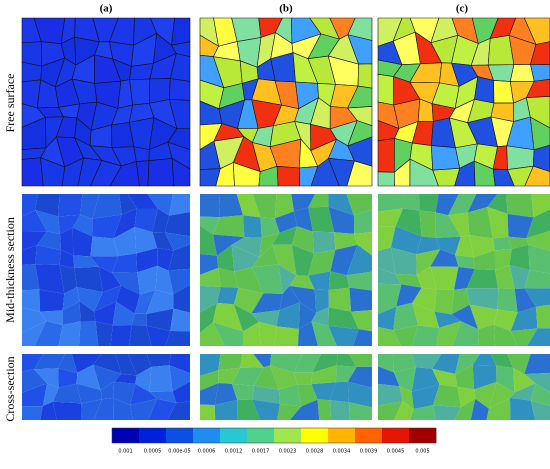  What do you see at coordinates (315, 452) in the screenshot?
I see `colorbar-label: 0.0028` at bounding box center [315, 452].